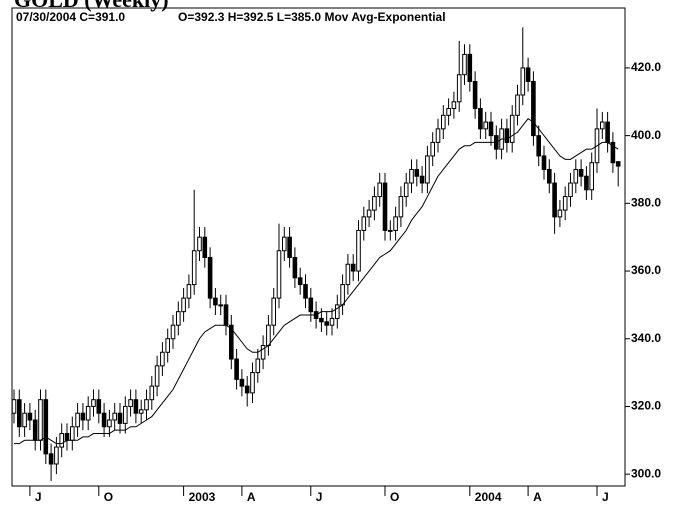 This screenshot has width=674, height=508. Describe the element at coordinates (646, 203) in the screenshot. I see `y-tick-label: 380.0` at that location.